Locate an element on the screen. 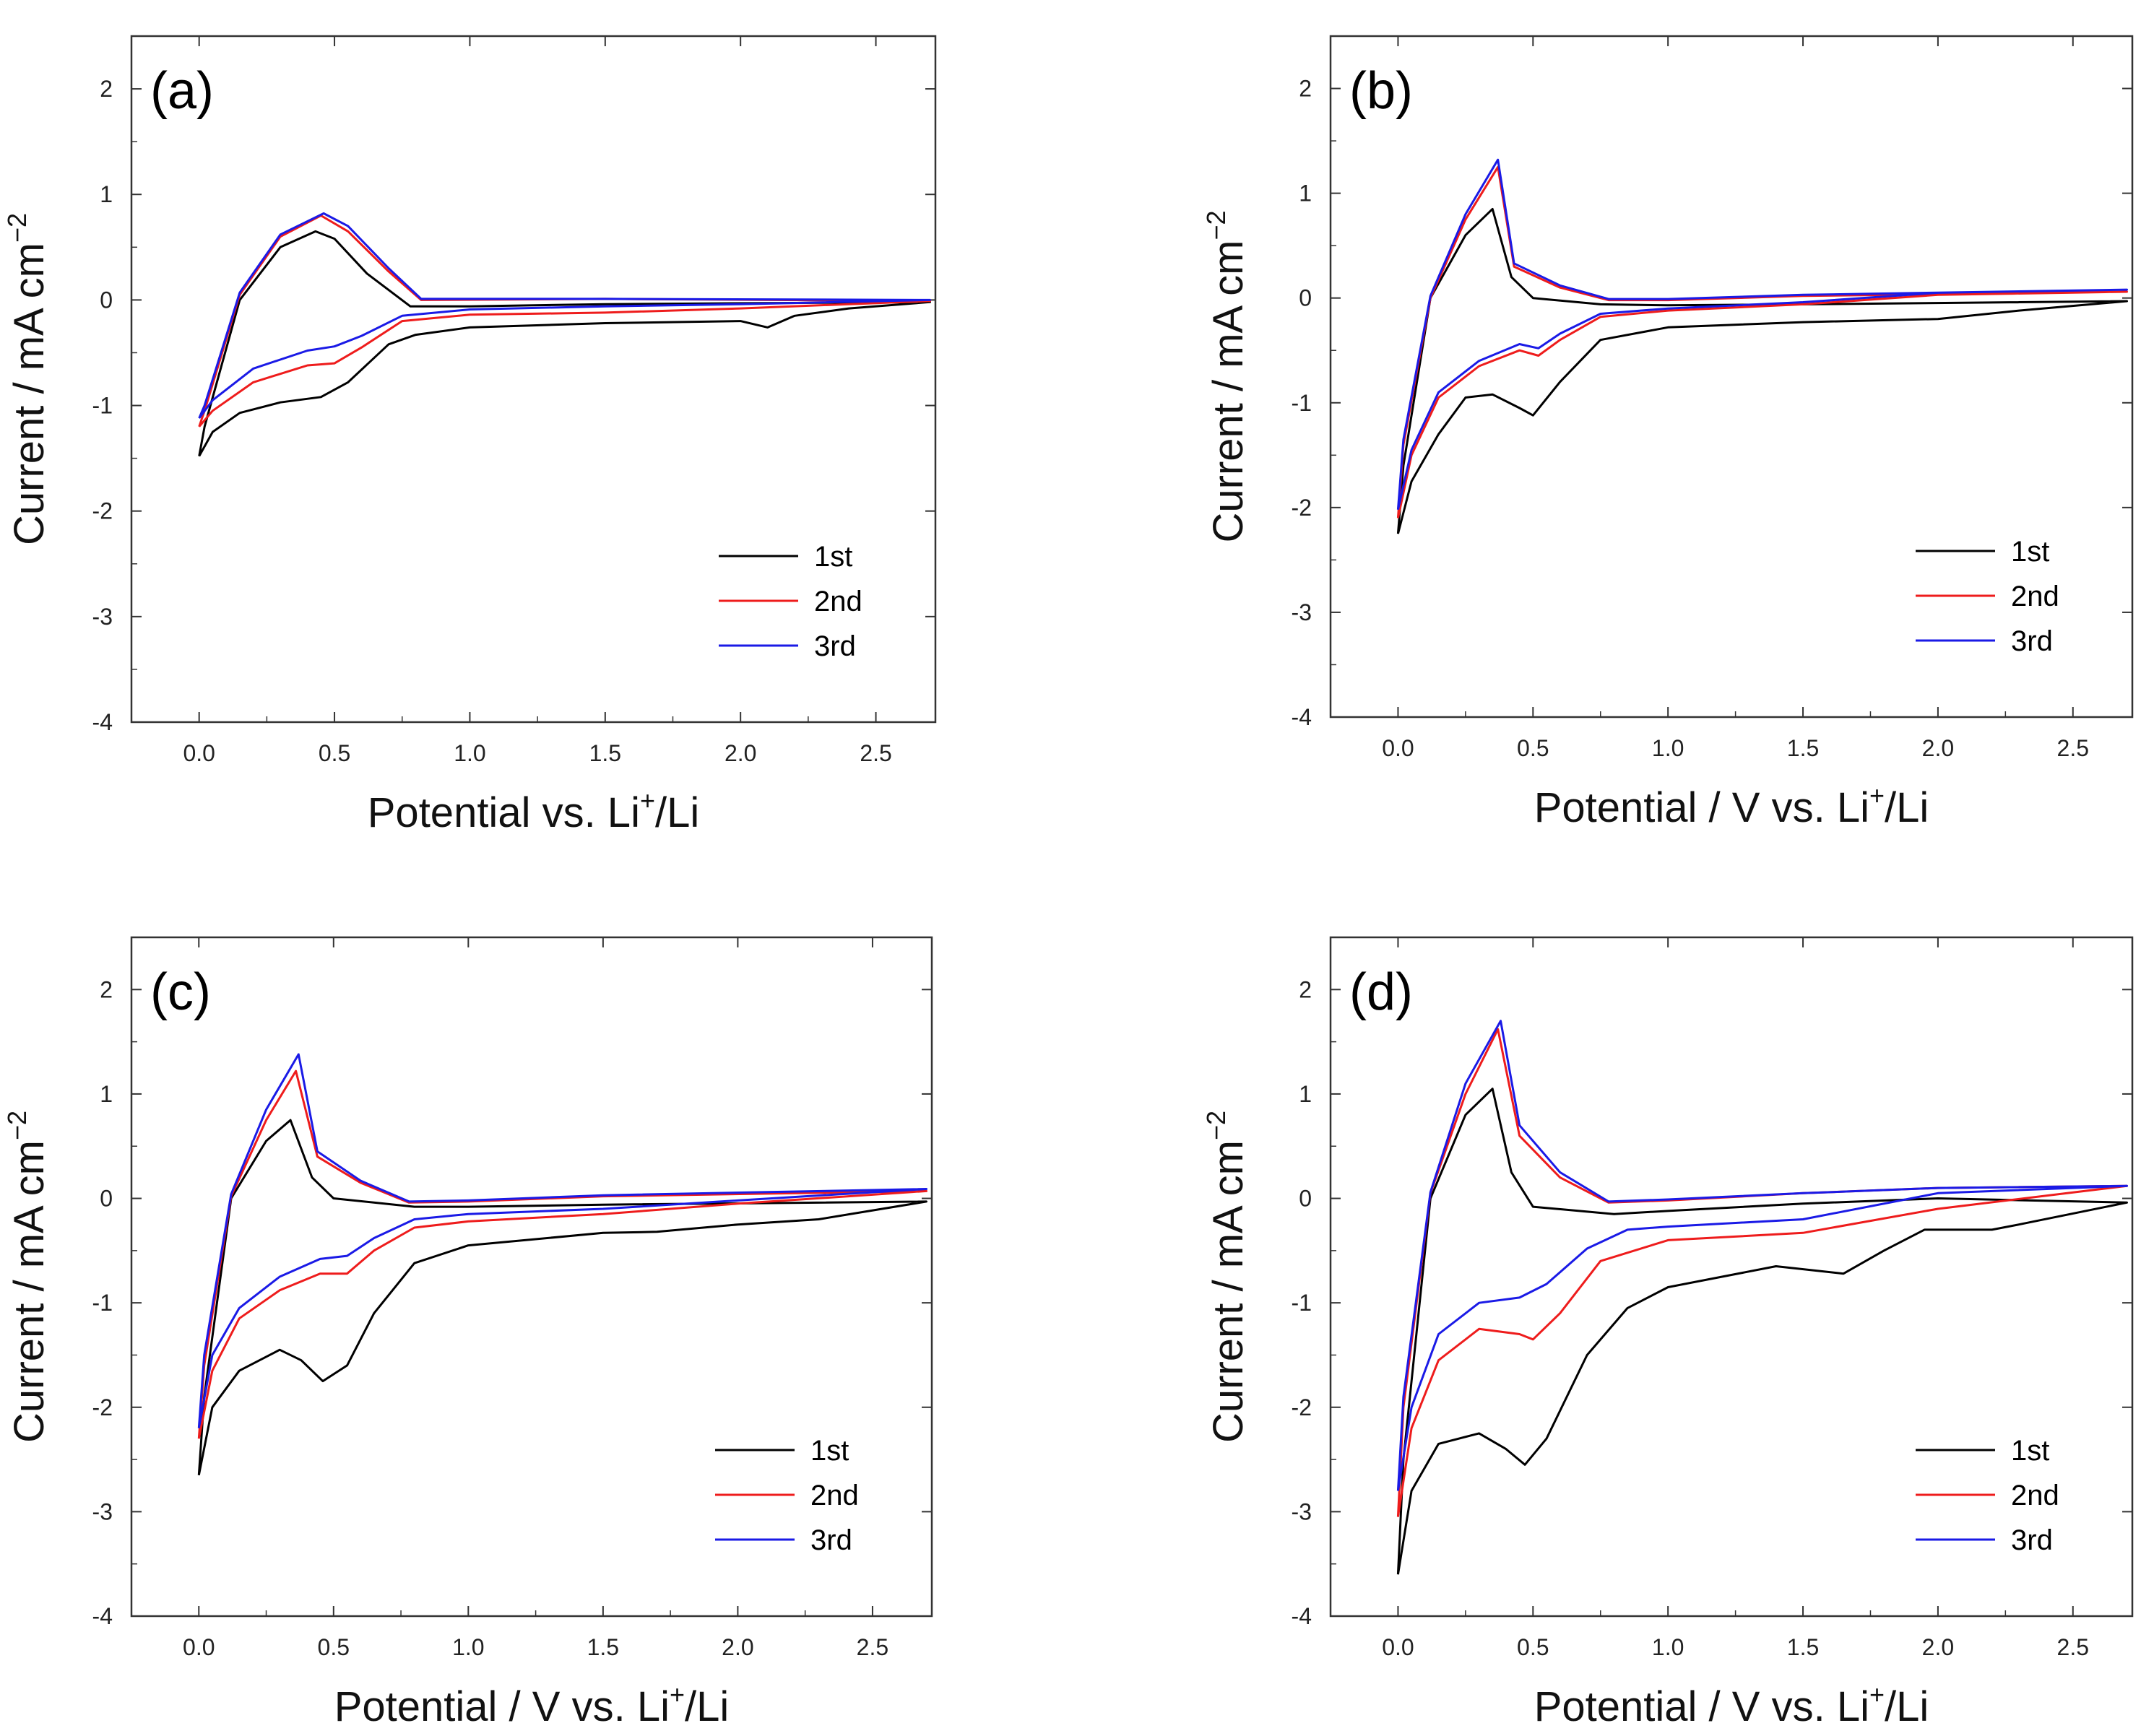 This screenshot has width=2154, height=1736. x-axis-label: Potential vs. Li+/Li is located at coordinates (534, 811).